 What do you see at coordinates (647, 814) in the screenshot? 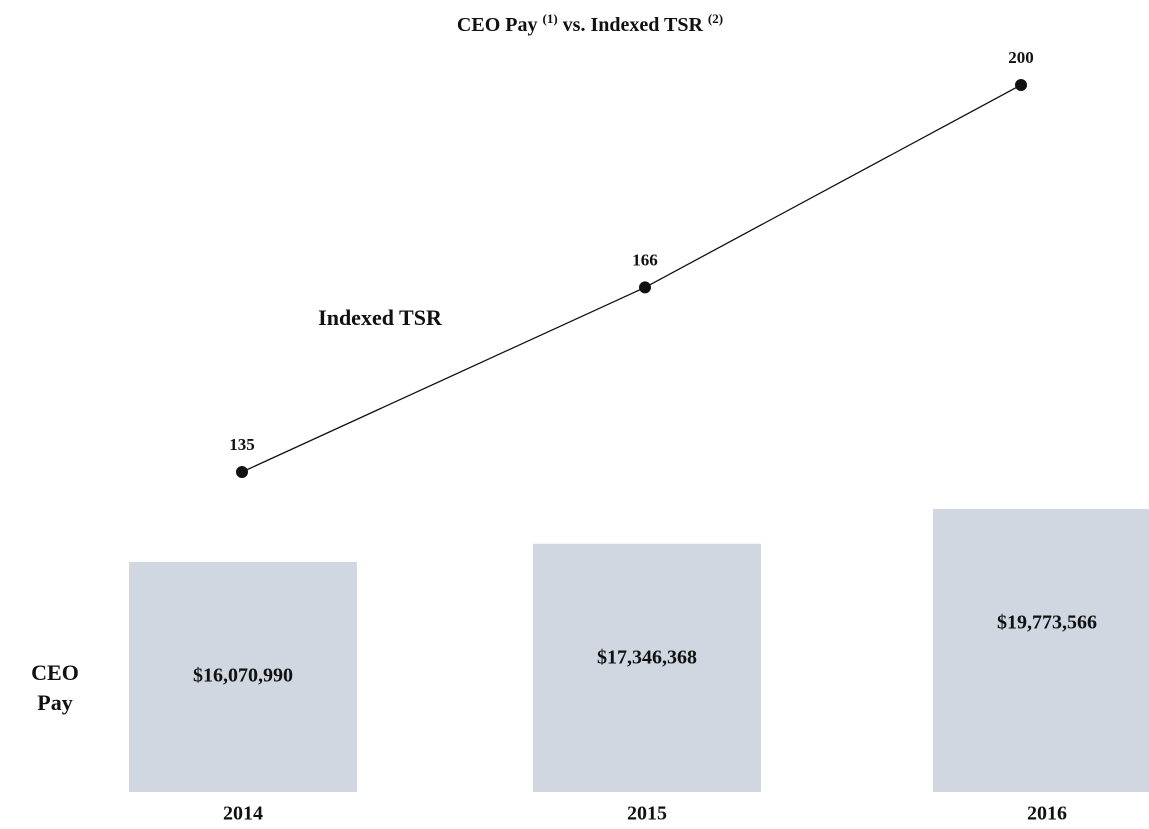
I see `x-tick-label: 2015` at bounding box center [647, 814].